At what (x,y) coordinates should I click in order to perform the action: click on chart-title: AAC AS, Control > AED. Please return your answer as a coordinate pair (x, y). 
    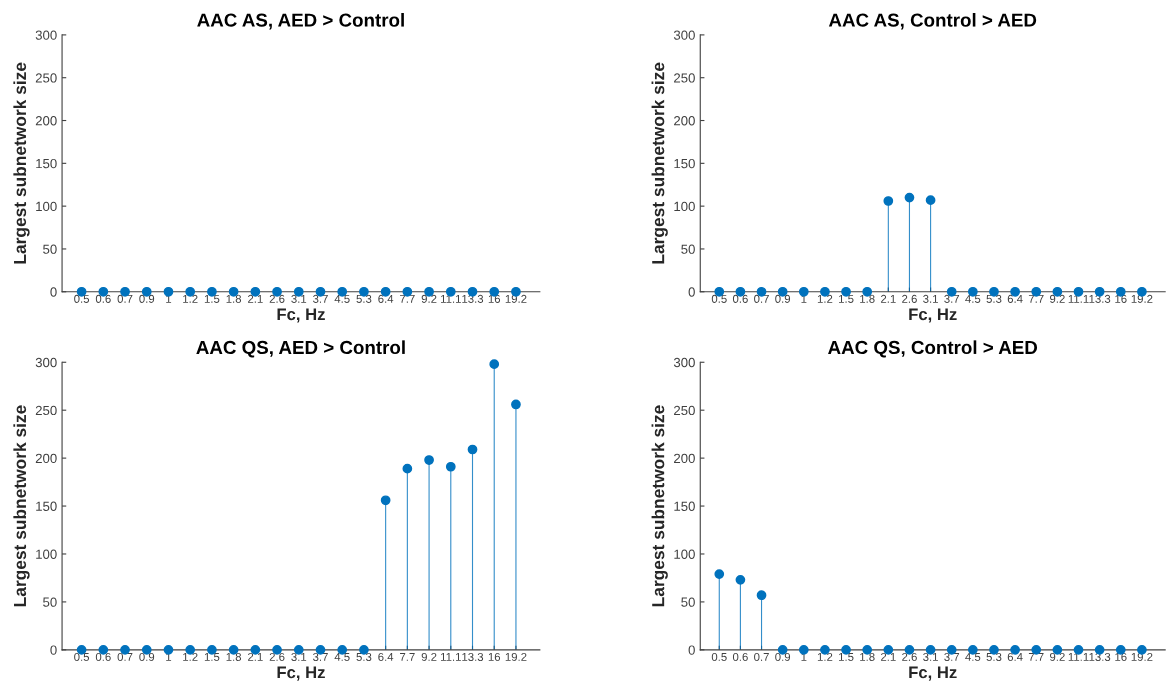
    Looking at the image, I should click on (932, 21).